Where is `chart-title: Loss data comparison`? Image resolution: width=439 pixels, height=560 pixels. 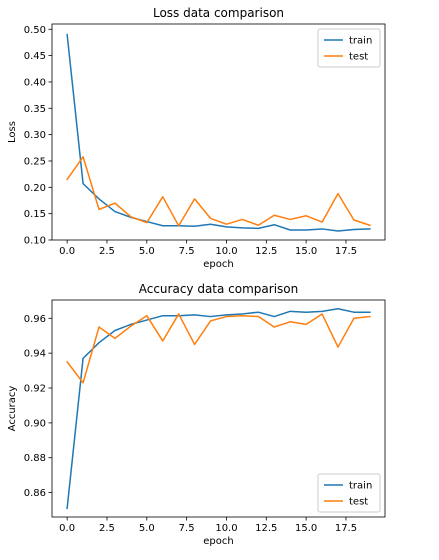 chart-title: Loss data comparison is located at coordinates (218, 13).